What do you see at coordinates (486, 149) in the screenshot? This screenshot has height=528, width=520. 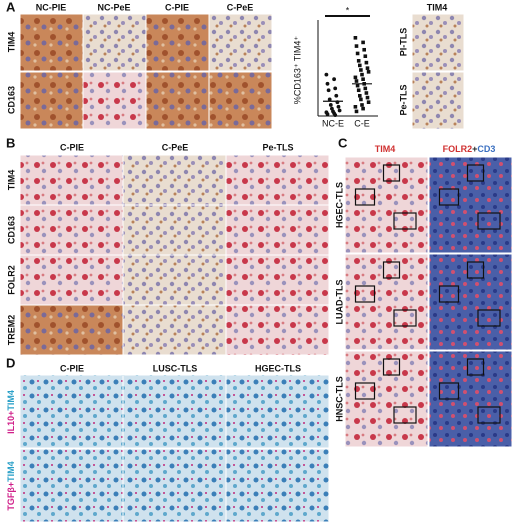 I see `column-label-part: CD3` at bounding box center [486, 149].